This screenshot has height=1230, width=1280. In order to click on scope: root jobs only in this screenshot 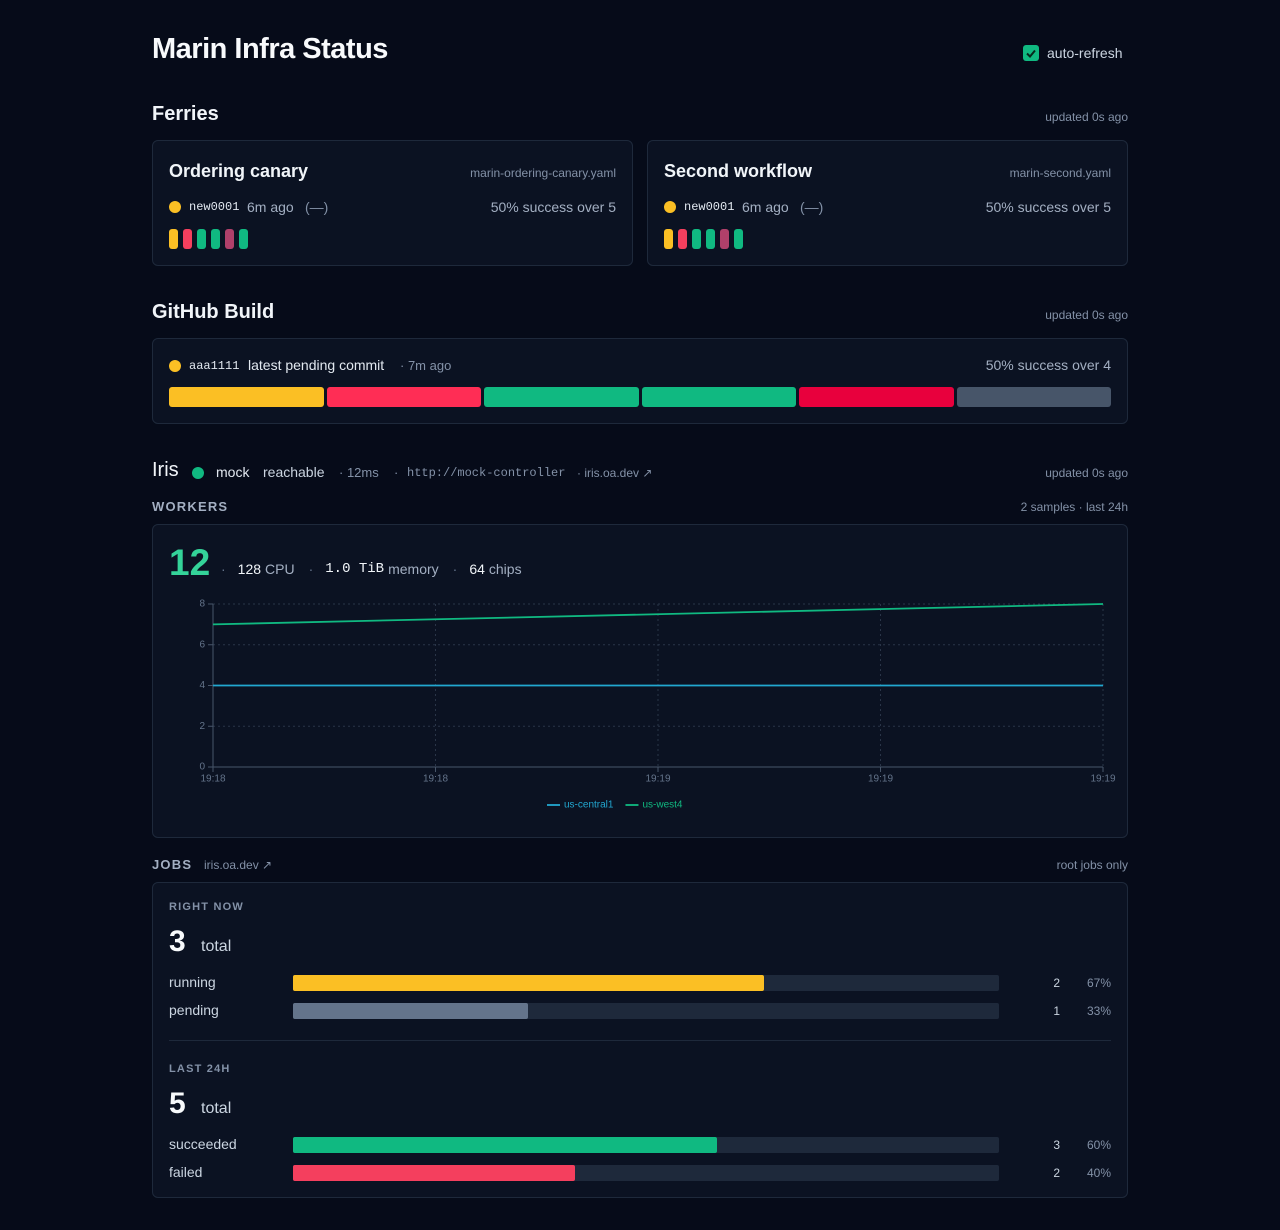, I will do `click(1092, 865)`.